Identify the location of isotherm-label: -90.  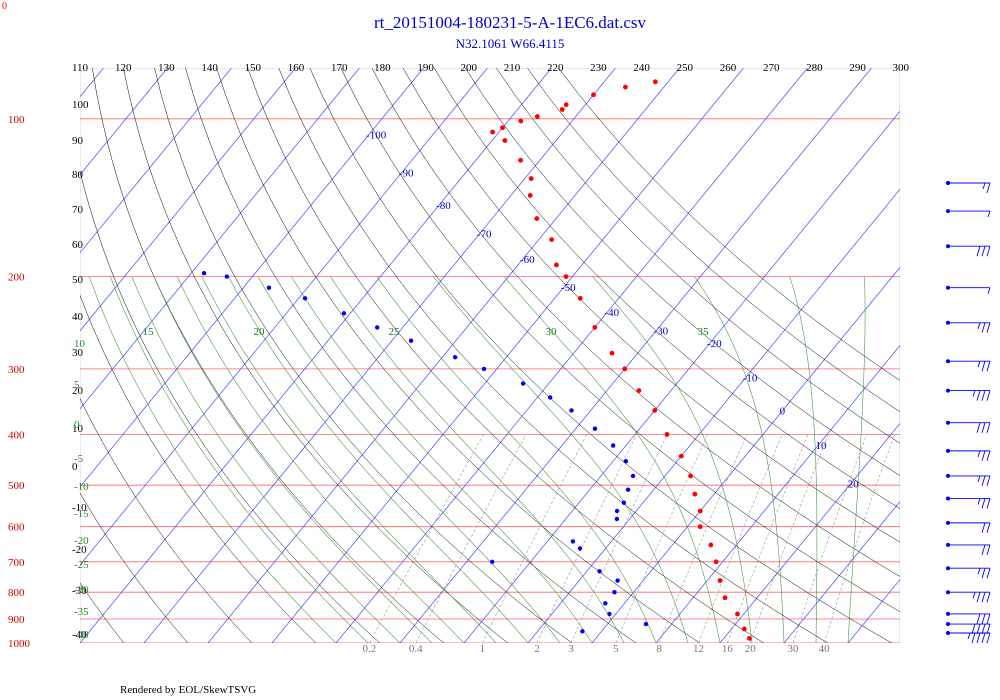
(406, 174).